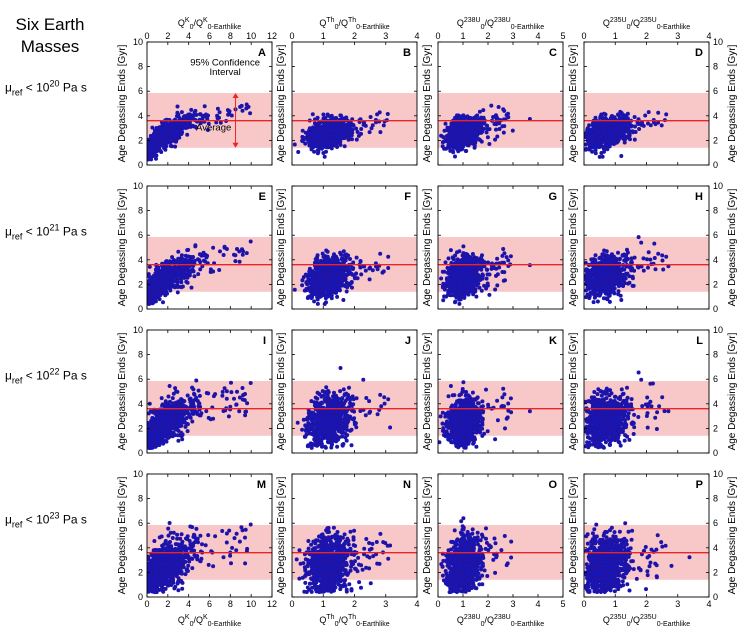  I want to click on x-tick-label: 2, so click(487, 36).